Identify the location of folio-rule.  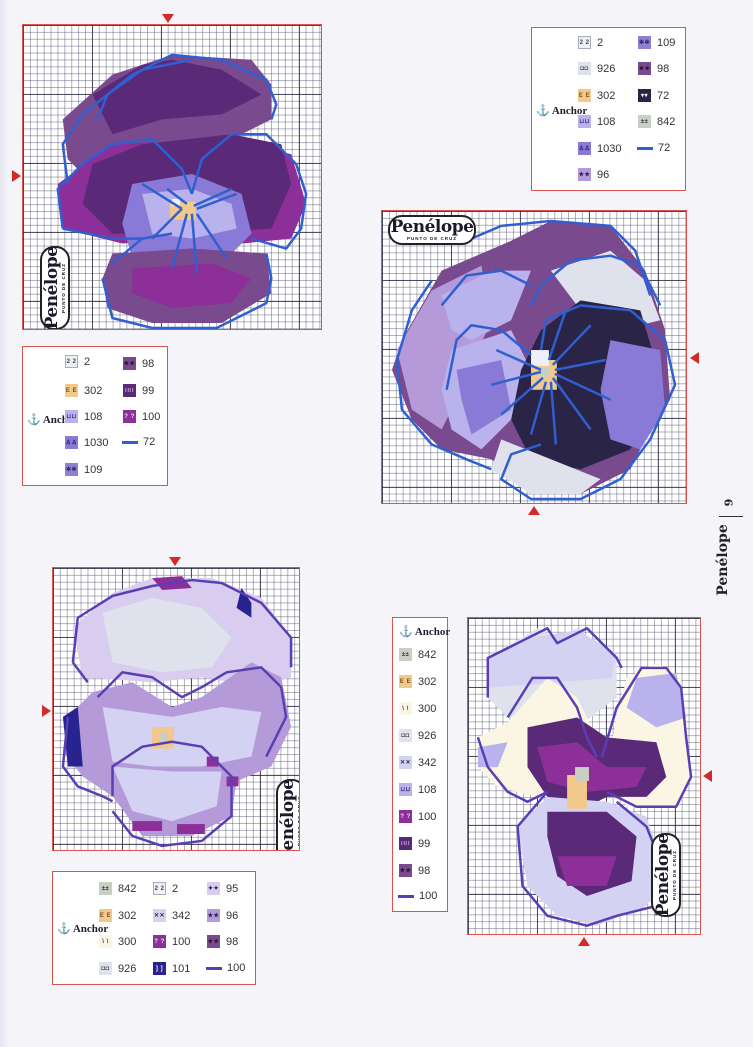
(731, 516).